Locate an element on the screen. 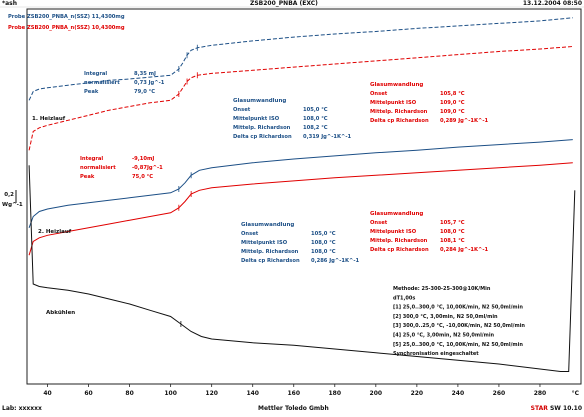 This screenshot has height=417, width=584. x-tick-label: 60 is located at coordinates (88, 393).